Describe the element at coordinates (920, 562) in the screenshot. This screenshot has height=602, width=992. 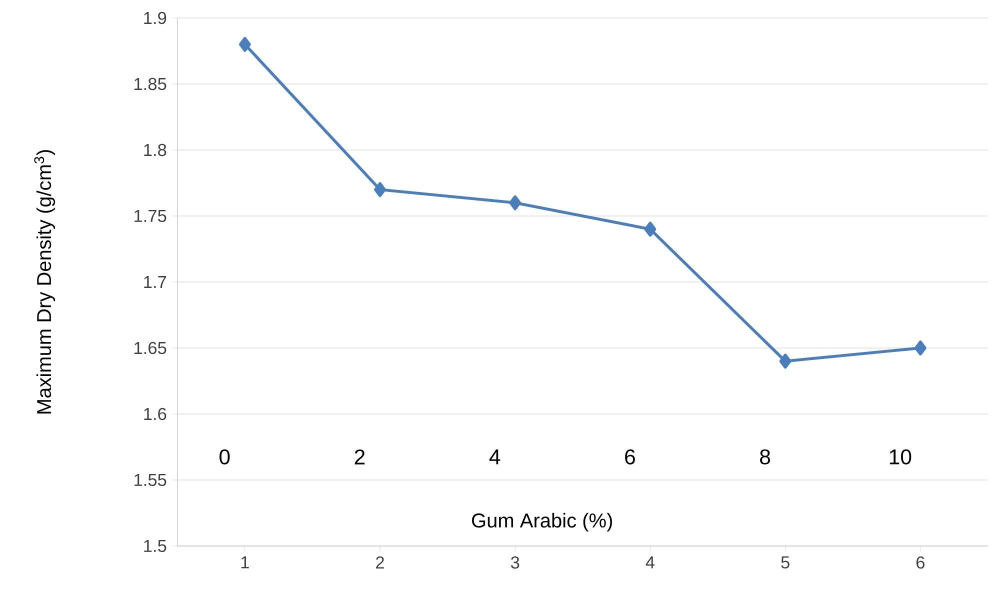
I see `x-tick-label: 6` at that location.